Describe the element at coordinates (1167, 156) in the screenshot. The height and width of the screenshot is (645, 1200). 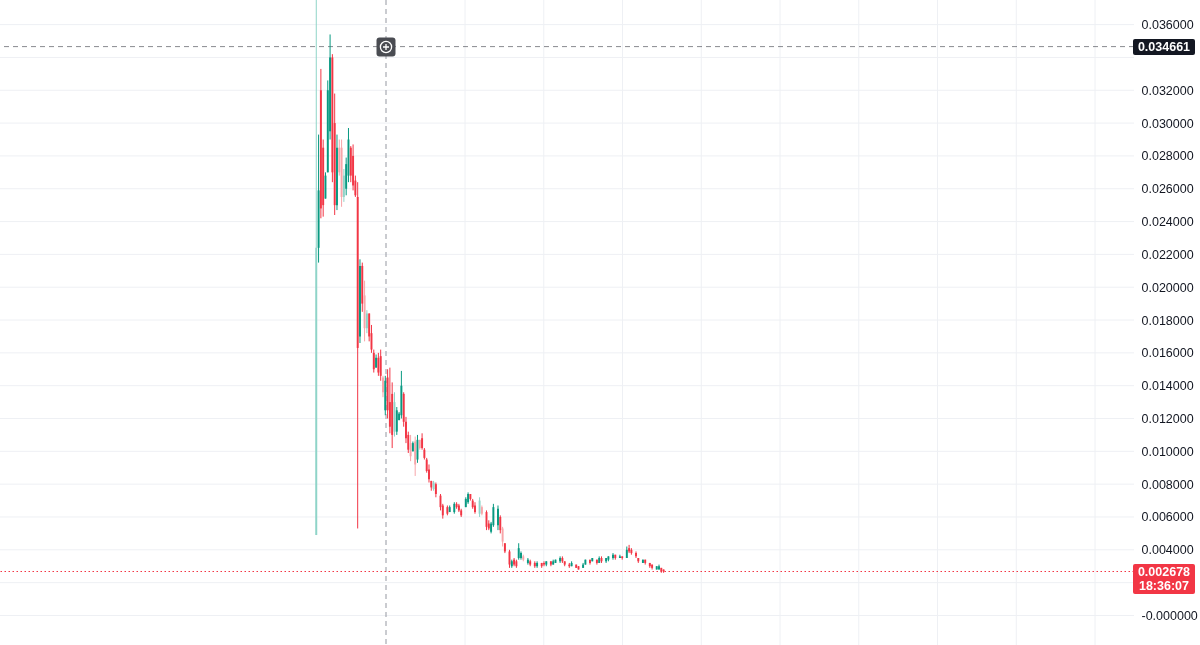
I see `y-tick-label: 0.028000` at that location.